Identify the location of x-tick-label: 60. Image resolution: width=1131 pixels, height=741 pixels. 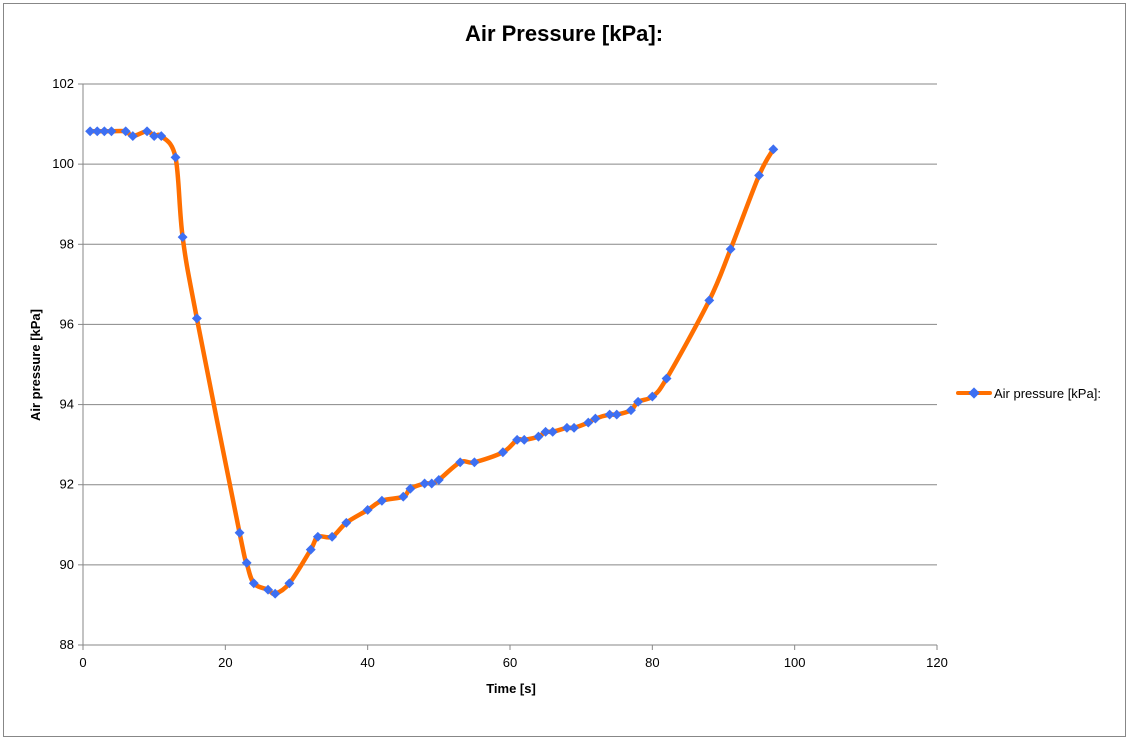
(510, 662).